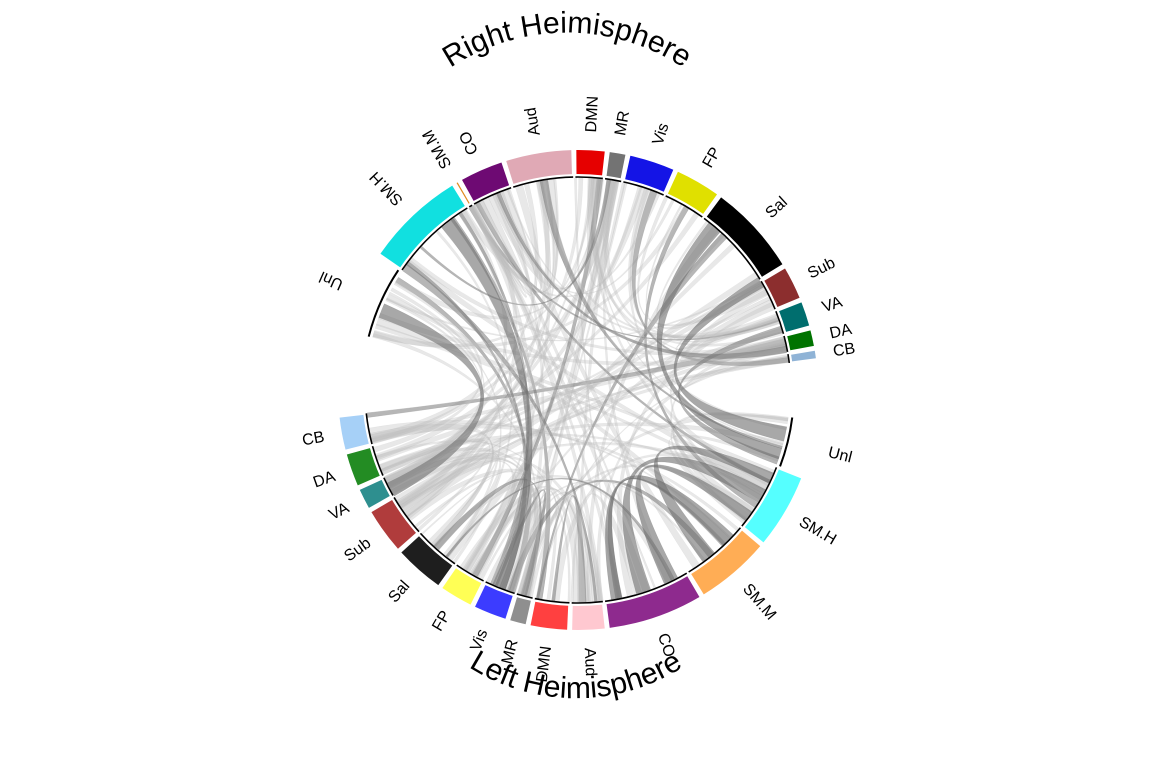 The image size is (1152, 768). What do you see at coordinates (803, 356) in the screenshot?
I see `segment-right-cb` at bounding box center [803, 356].